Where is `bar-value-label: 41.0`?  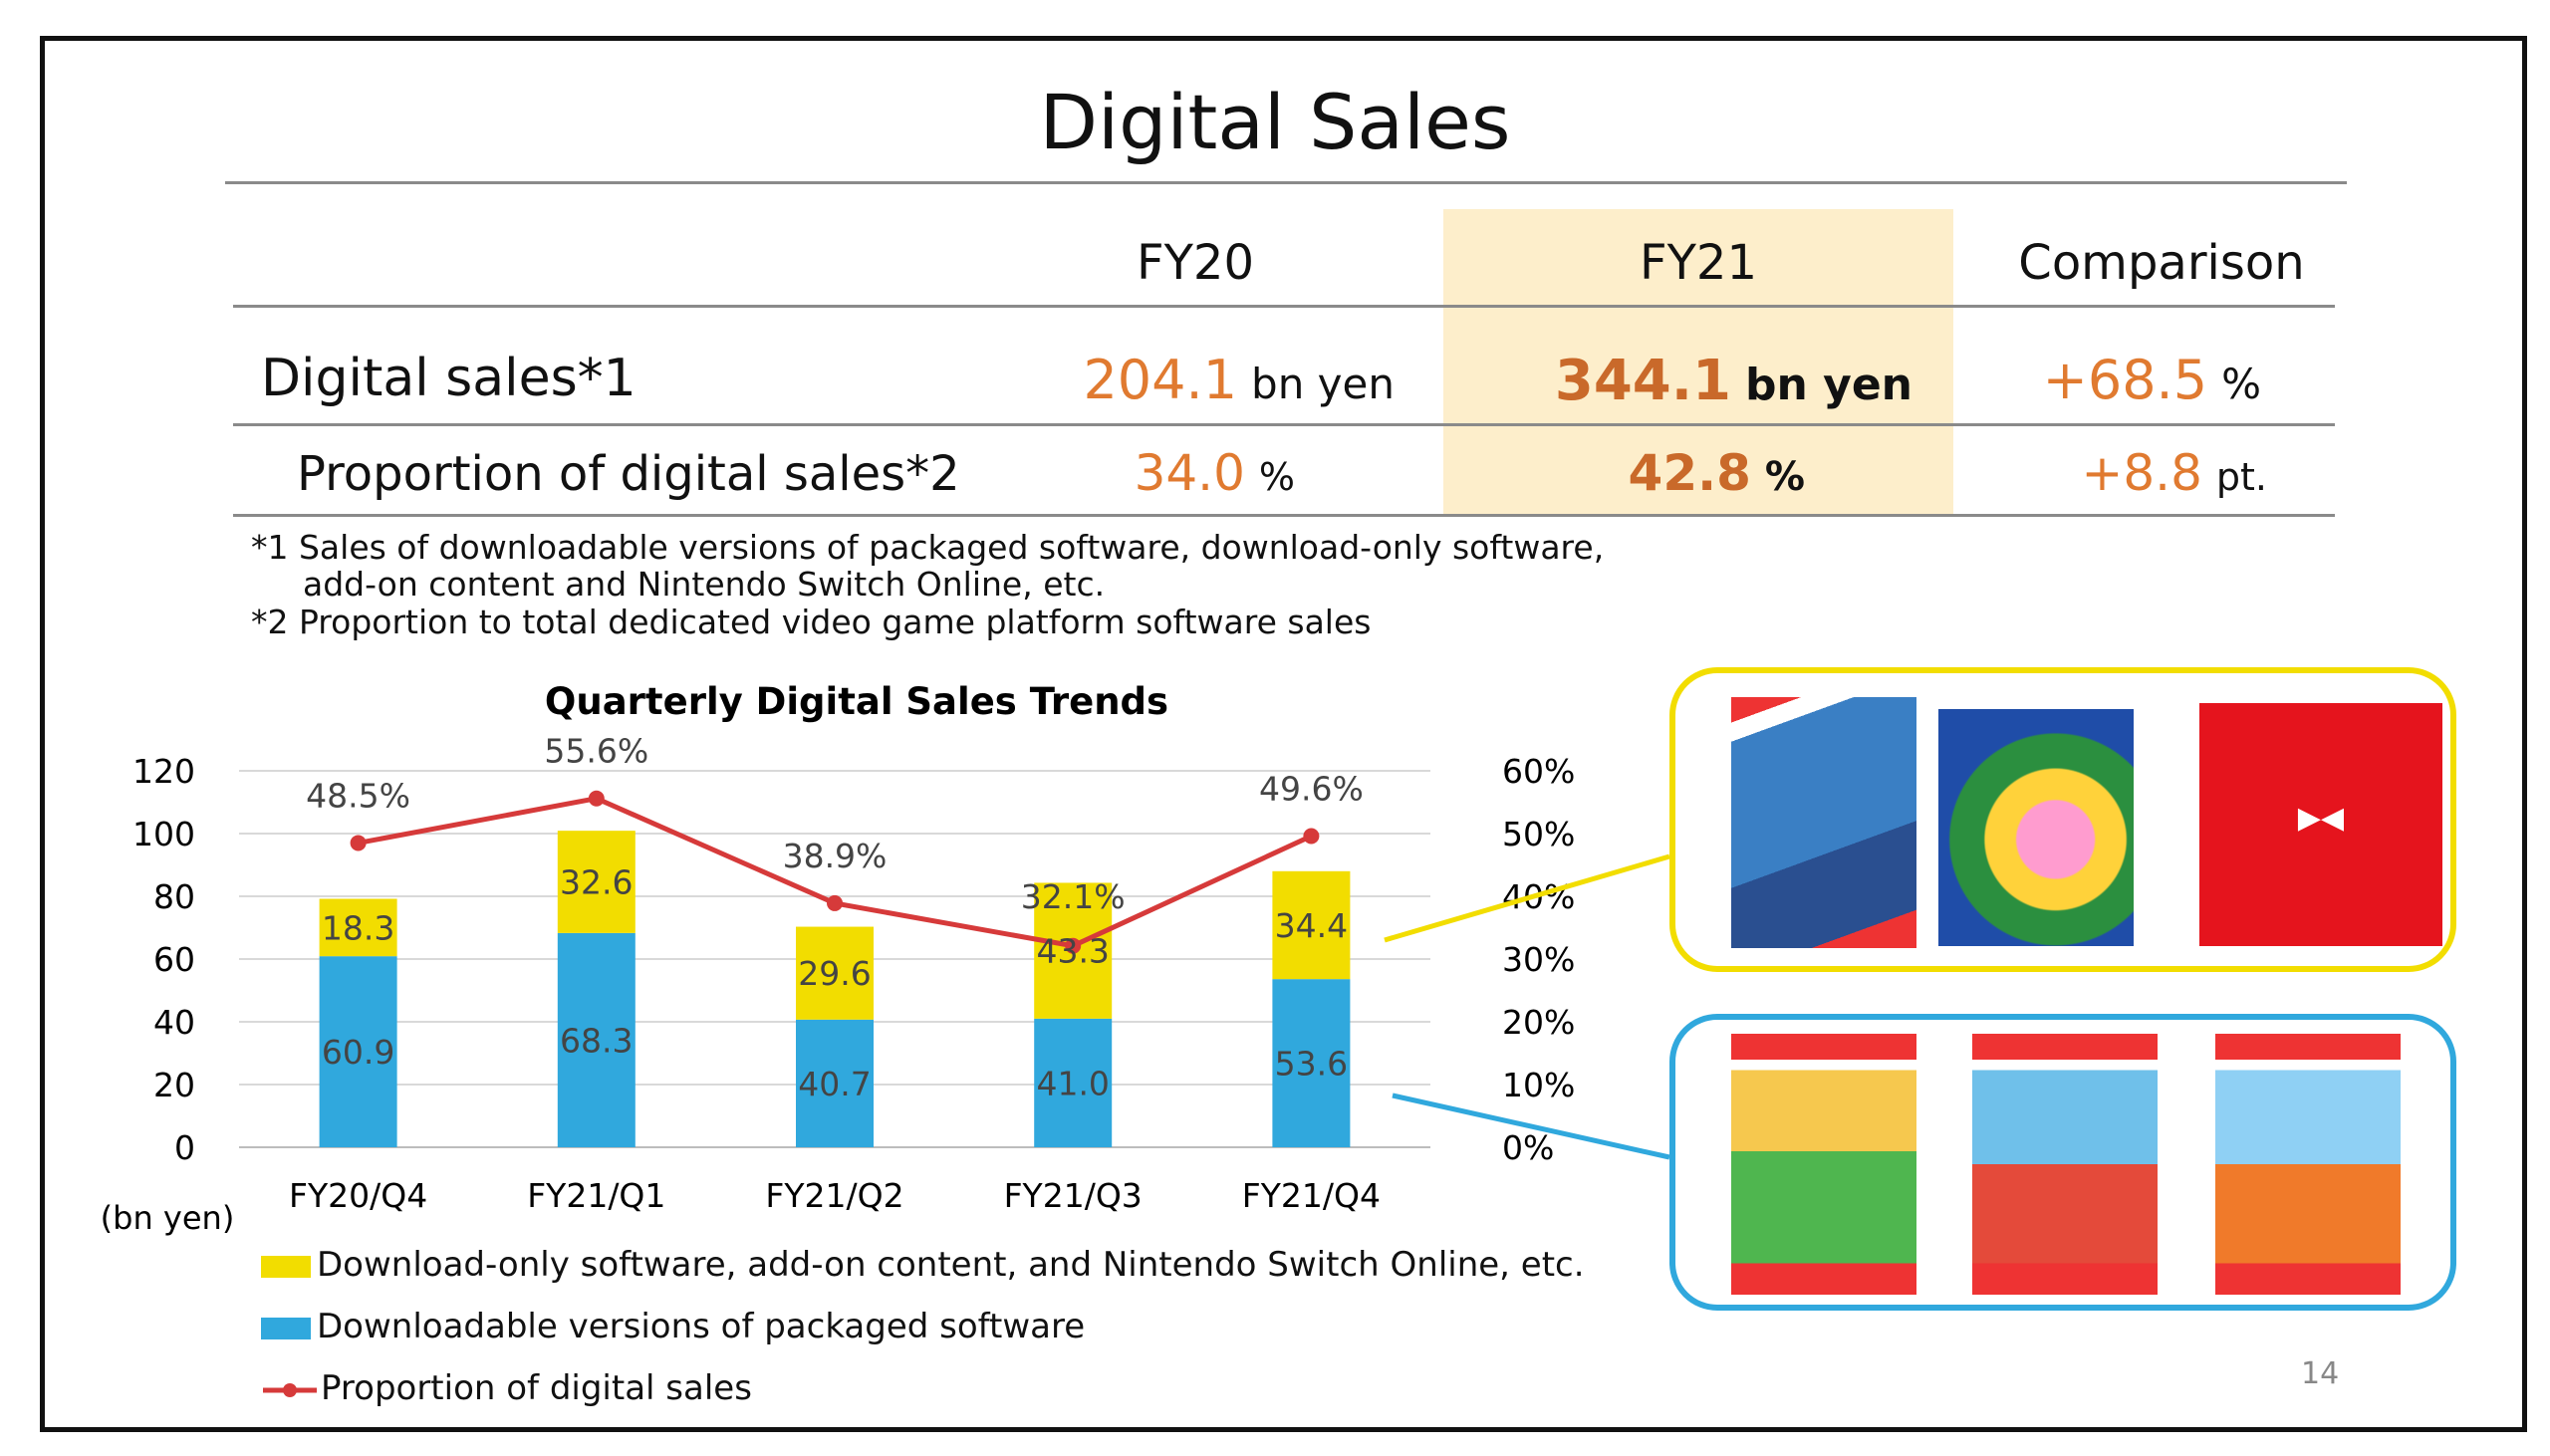
bar-value-label: 41.0 is located at coordinates (1072, 1083).